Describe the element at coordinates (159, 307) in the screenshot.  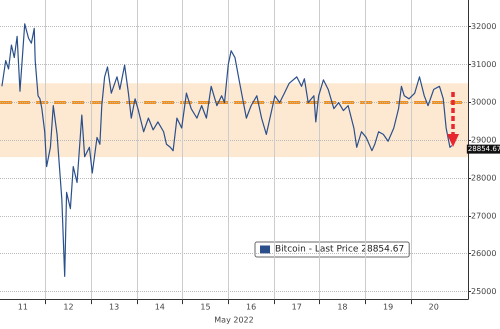
I see `x-tick-label: 14` at that location.